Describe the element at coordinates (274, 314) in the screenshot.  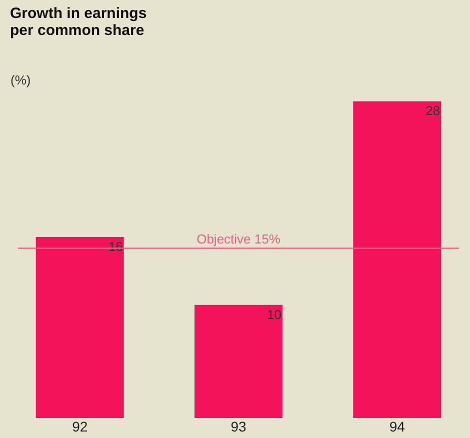
I see `data-label: 10` at that location.